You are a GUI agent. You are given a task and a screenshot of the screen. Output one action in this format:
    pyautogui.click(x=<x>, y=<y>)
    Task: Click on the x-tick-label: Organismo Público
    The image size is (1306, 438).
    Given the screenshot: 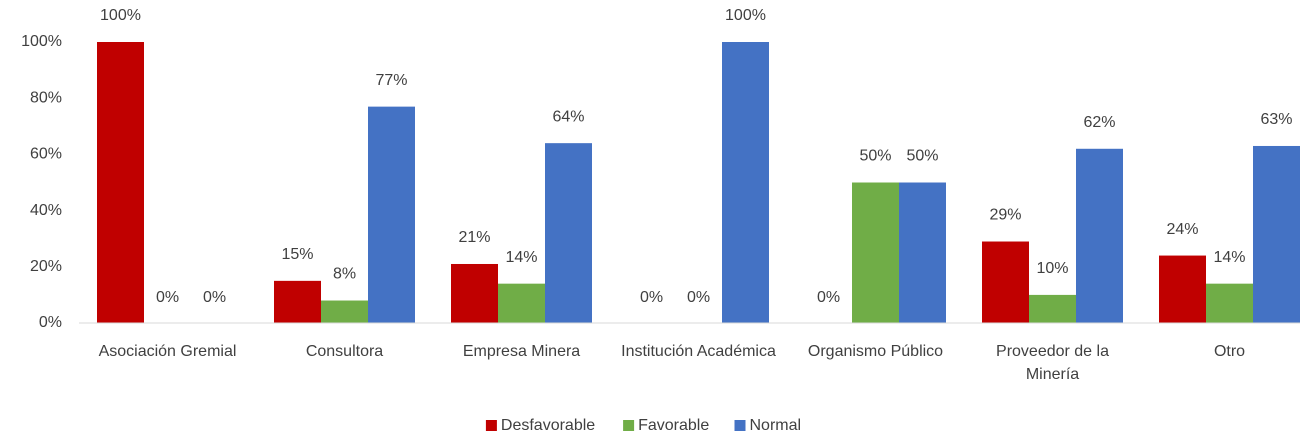 What is the action you would take?
    pyautogui.click(x=875, y=351)
    